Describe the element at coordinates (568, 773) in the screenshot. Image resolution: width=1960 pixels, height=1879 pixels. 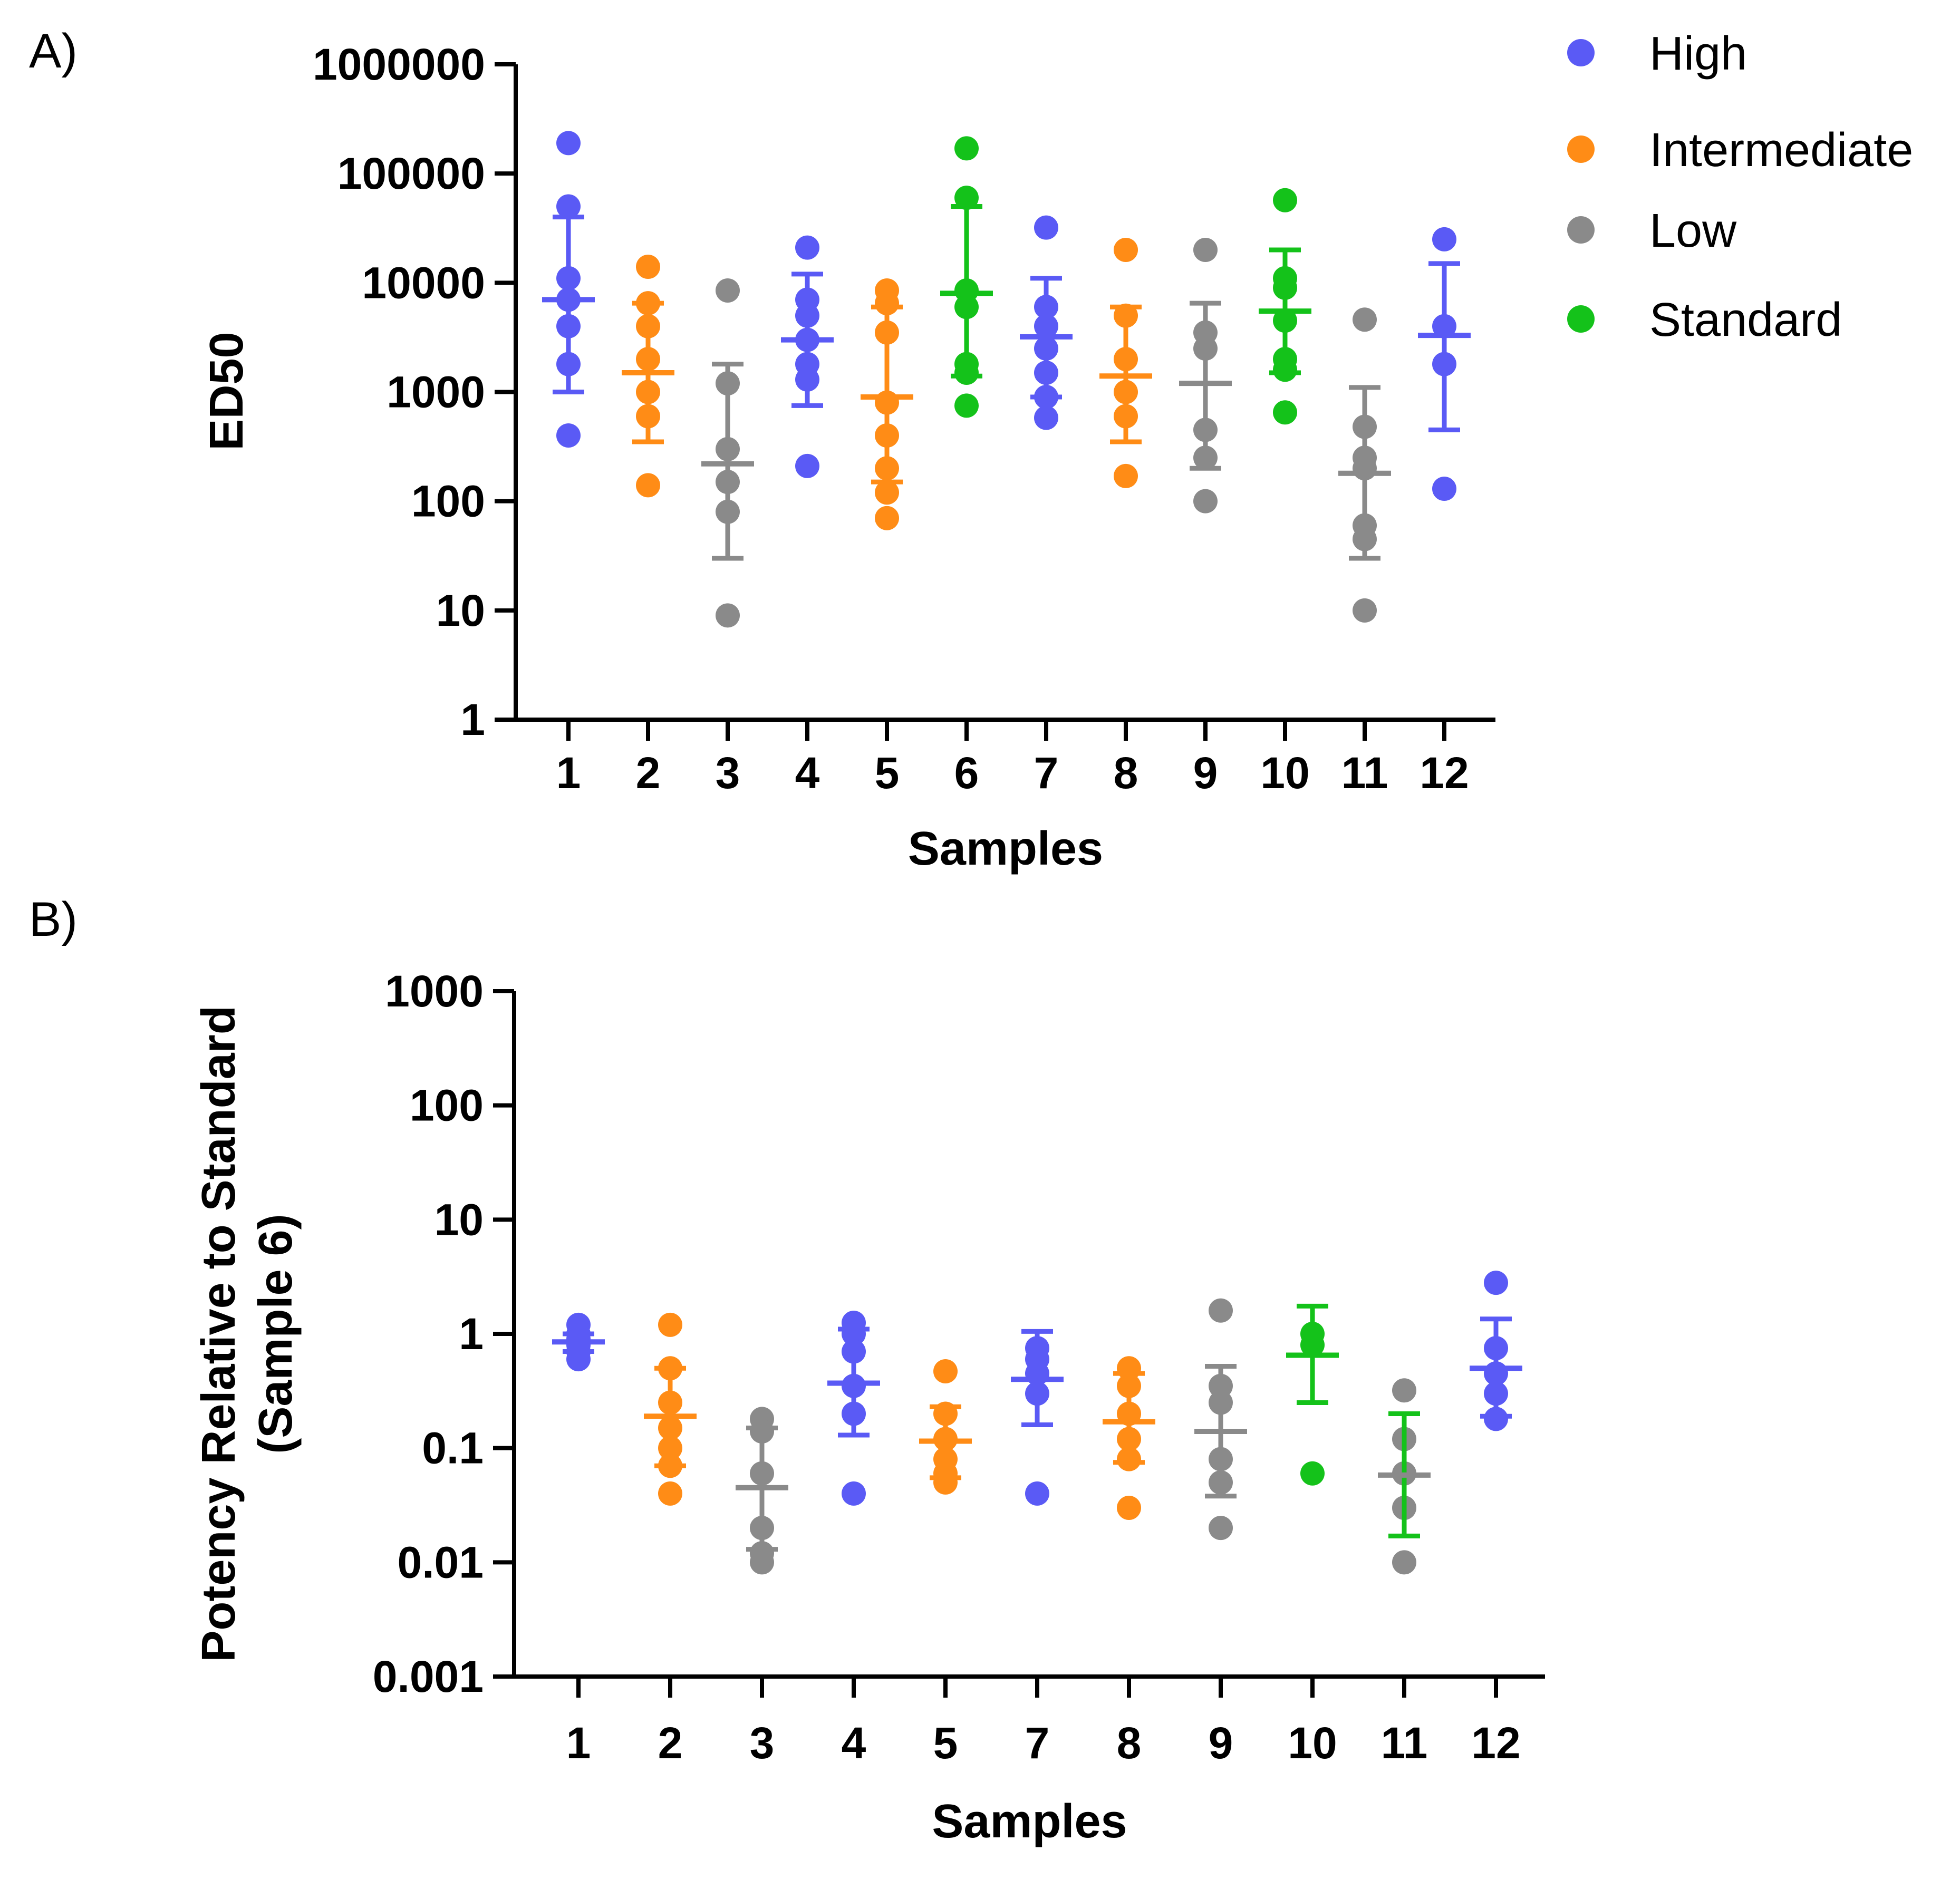
I see `x-tick-label: 1` at that location.